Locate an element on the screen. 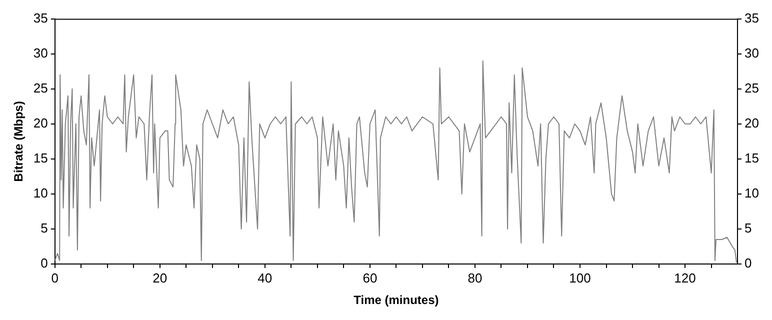 Image resolution: width=772 pixels, height=320 pixels. y-tick-label: 35 is located at coordinates (40, 18).